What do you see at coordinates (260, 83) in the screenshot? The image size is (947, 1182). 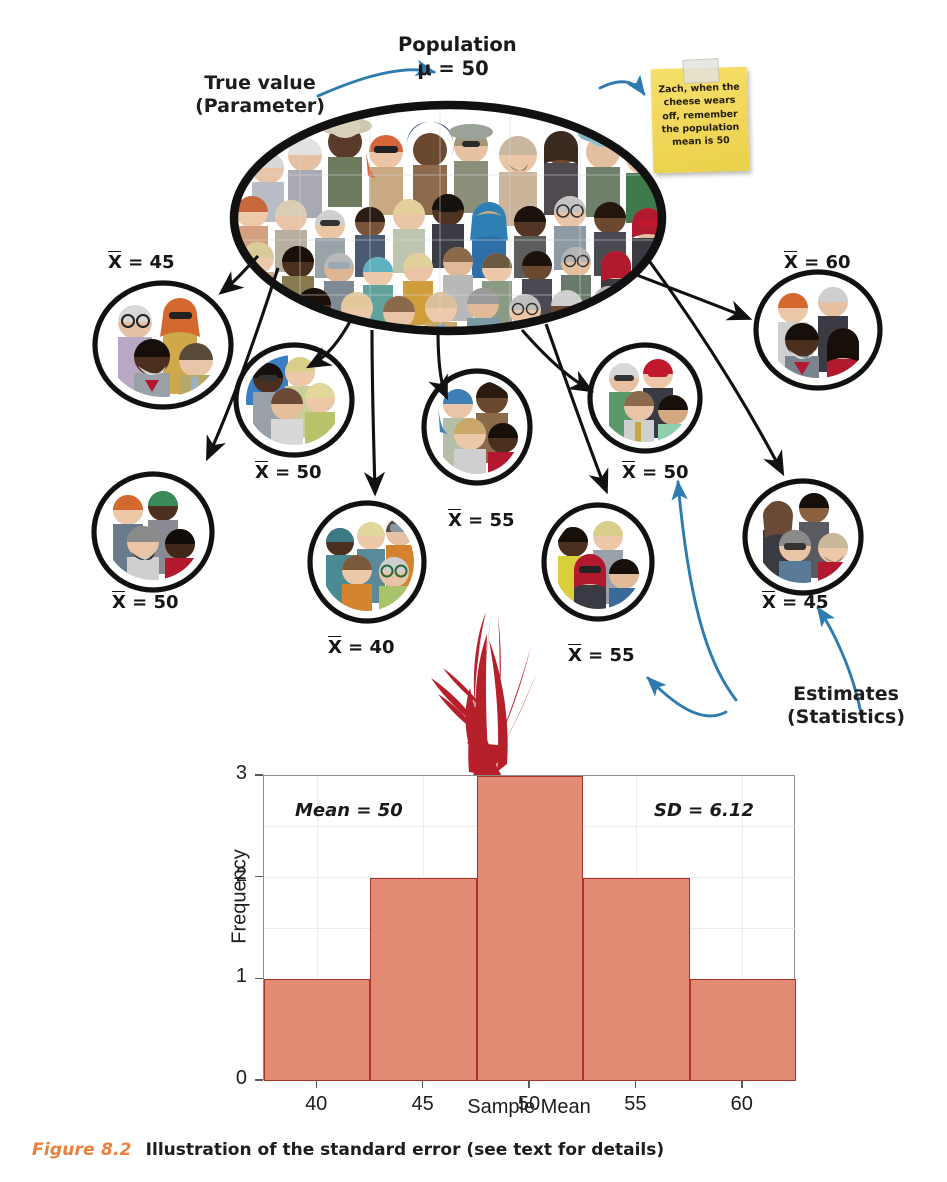 I see `true-value-line1: True value` at bounding box center [260, 83].